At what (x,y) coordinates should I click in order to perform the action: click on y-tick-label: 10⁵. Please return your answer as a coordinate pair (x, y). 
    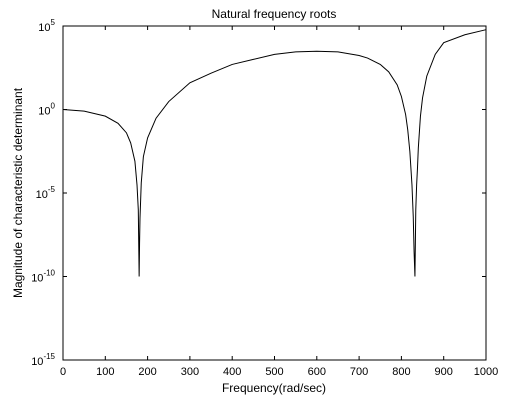
    Looking at the image, I should click on (46, 26).